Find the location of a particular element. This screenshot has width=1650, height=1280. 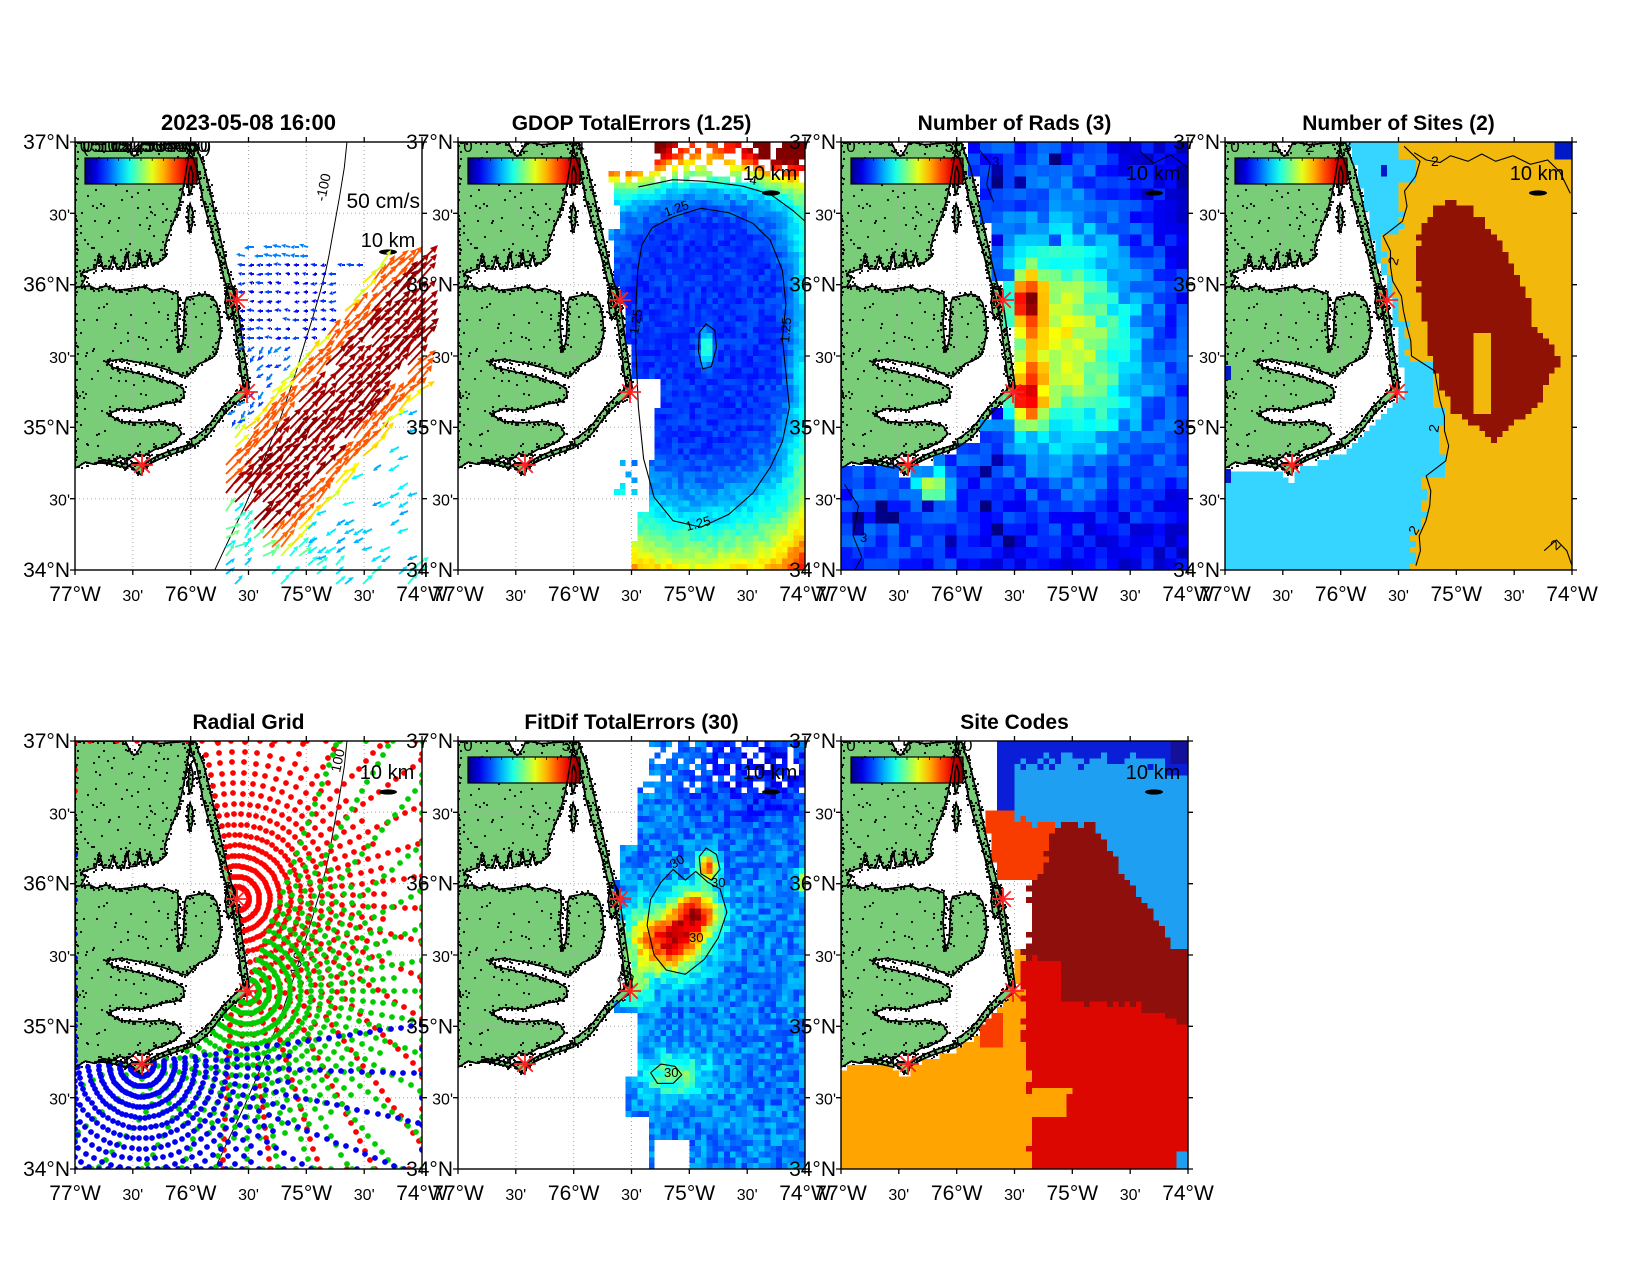

svg-text: Number of Rads (3) is located at coordinates (1015, 123).